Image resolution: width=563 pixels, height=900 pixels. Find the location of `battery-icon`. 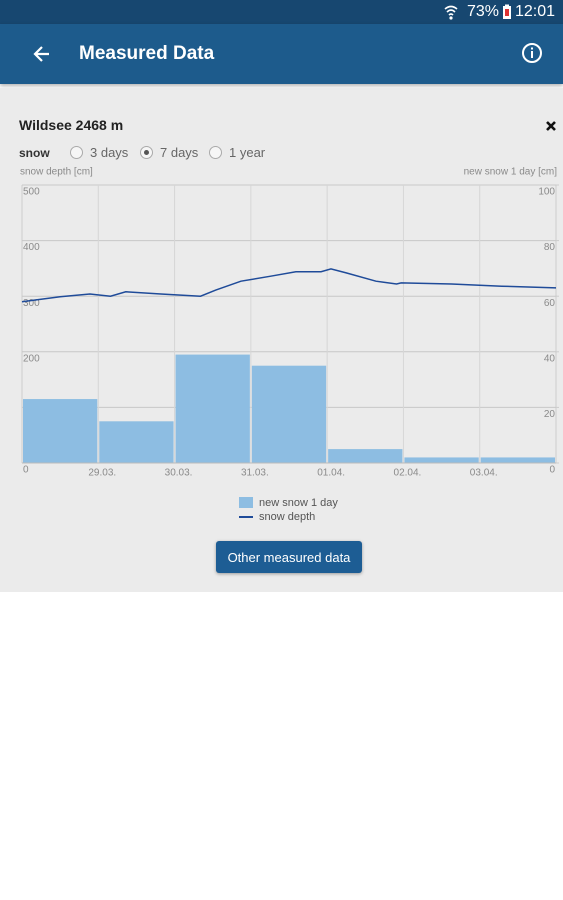

battery-icon is located at coordinates (507, 11).